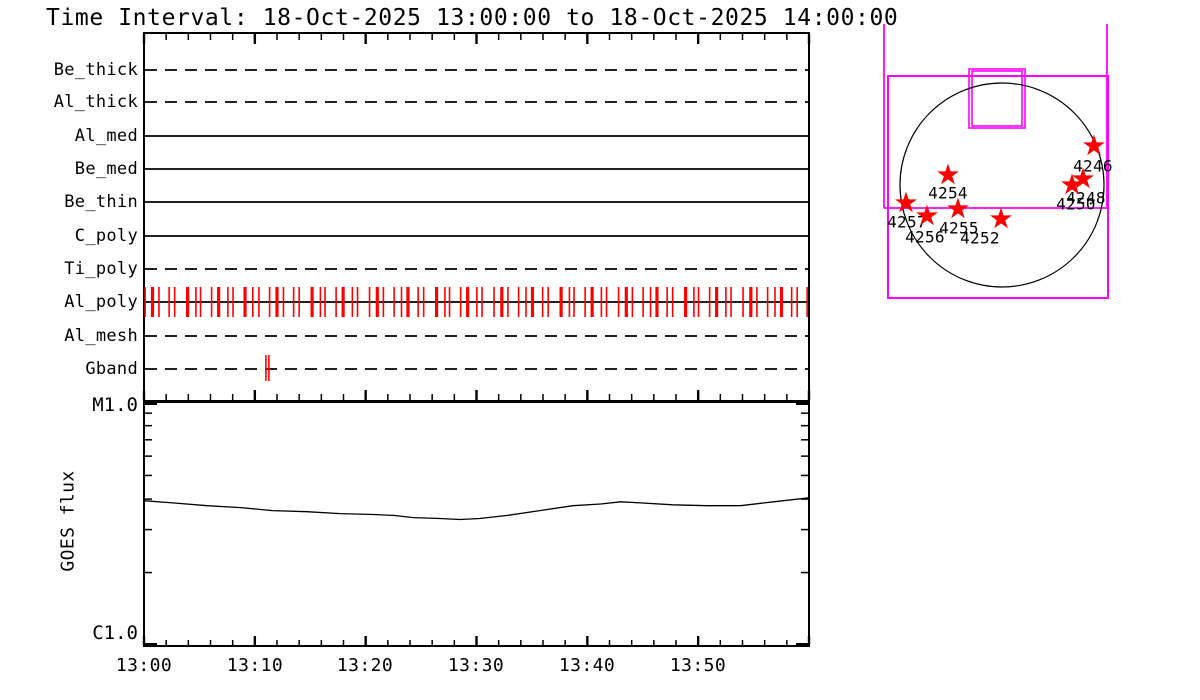 The width and height of the screenshot is (1200, 700). What do you see at coordinates (1086, 198) in the screenshot?
I see `active-region-label-4248: 4248` at bounding box center [1086, 198].